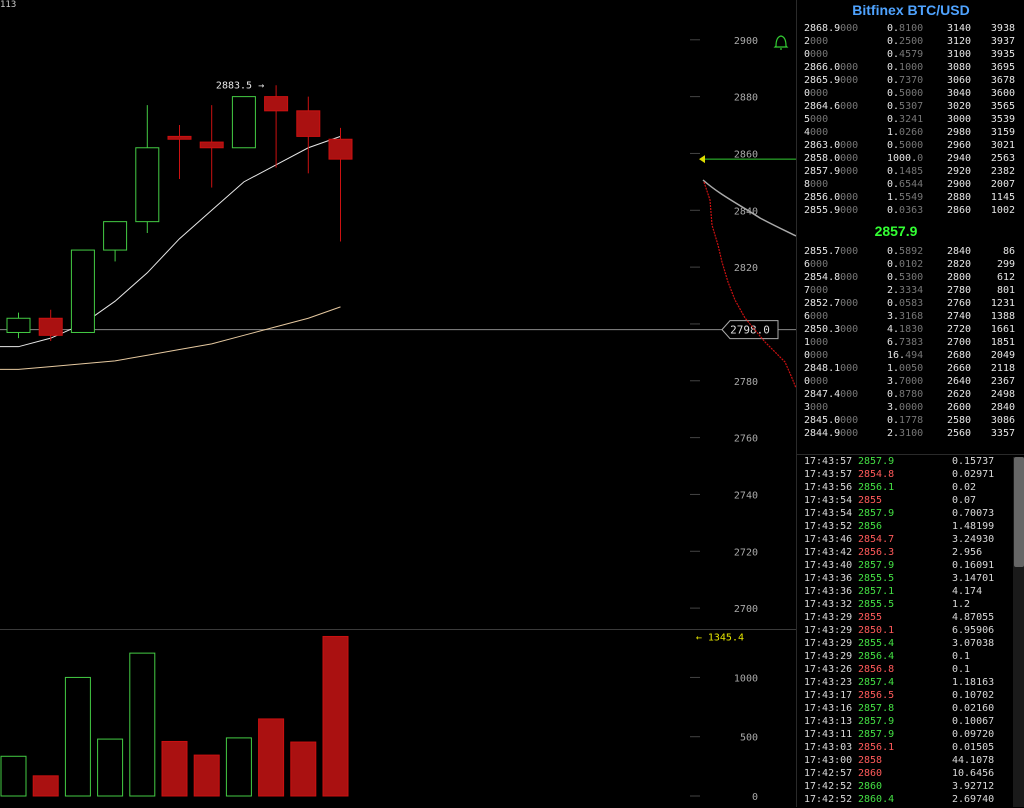 The height and width of the screenshot is (808, 1024). Describe the element at coordinates (910, 93) in the screenshot. I see `ask-row: 0000 0.5000 3040 3600` at that location.